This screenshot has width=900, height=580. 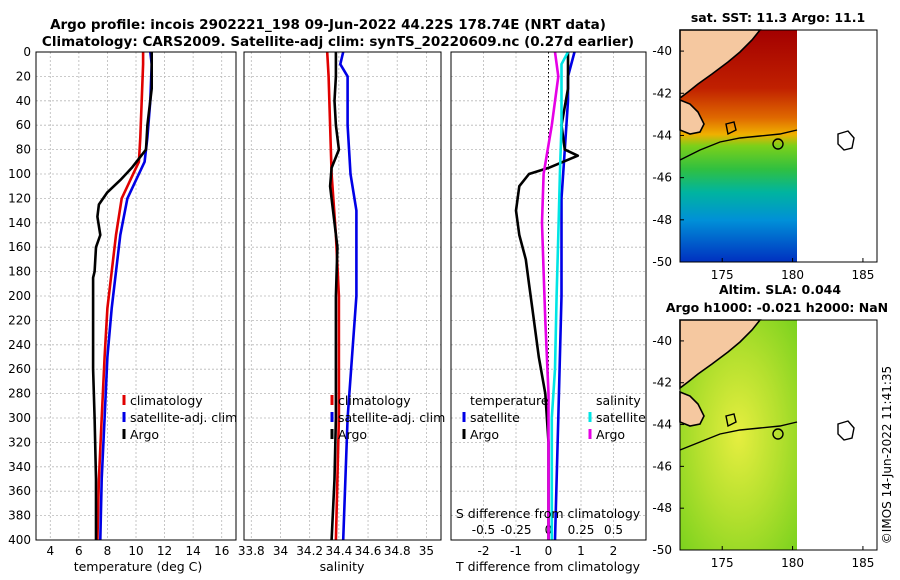 What do you see at coordinates (780, 289) in the screenshot?
I see `sla-map-title-line1: Altim. SLA: 0.044` at bounding box center [780, 289].